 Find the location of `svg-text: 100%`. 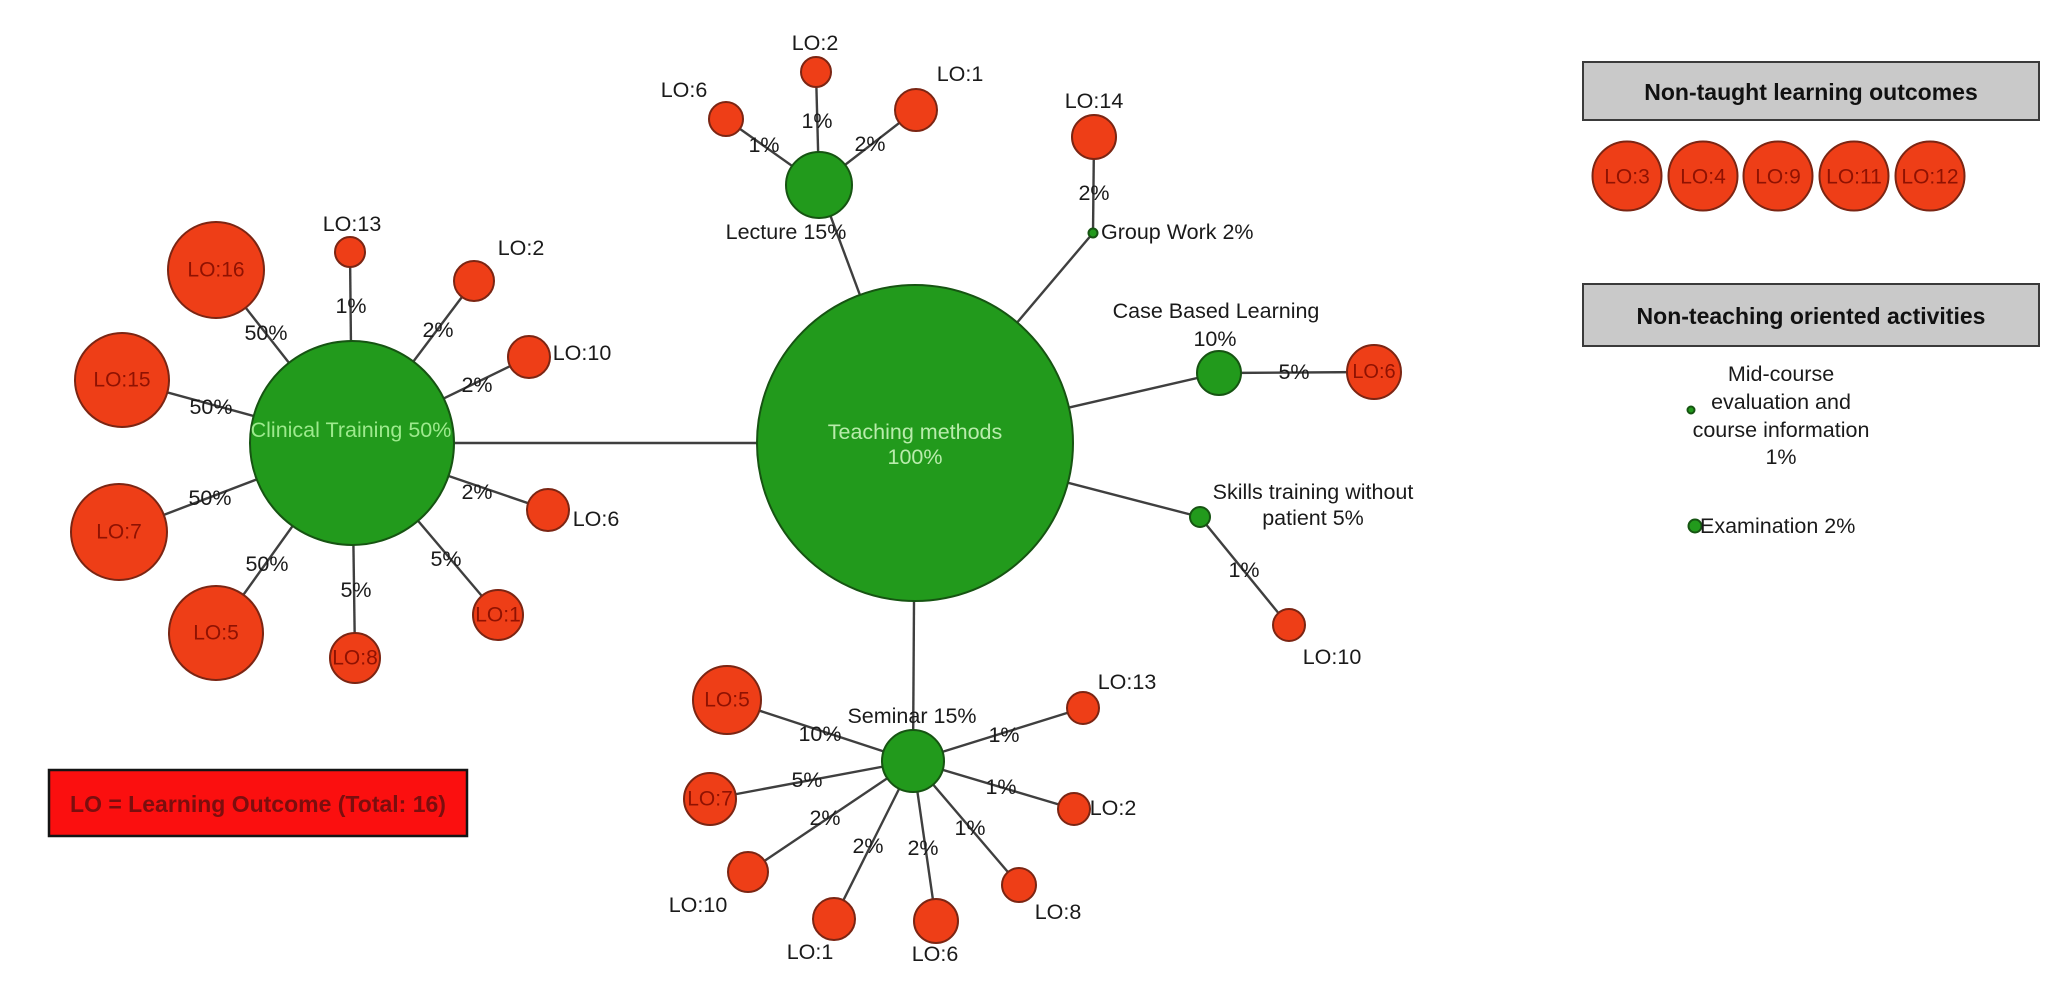

svg-text: 100% is located at coordinates (915, 457).